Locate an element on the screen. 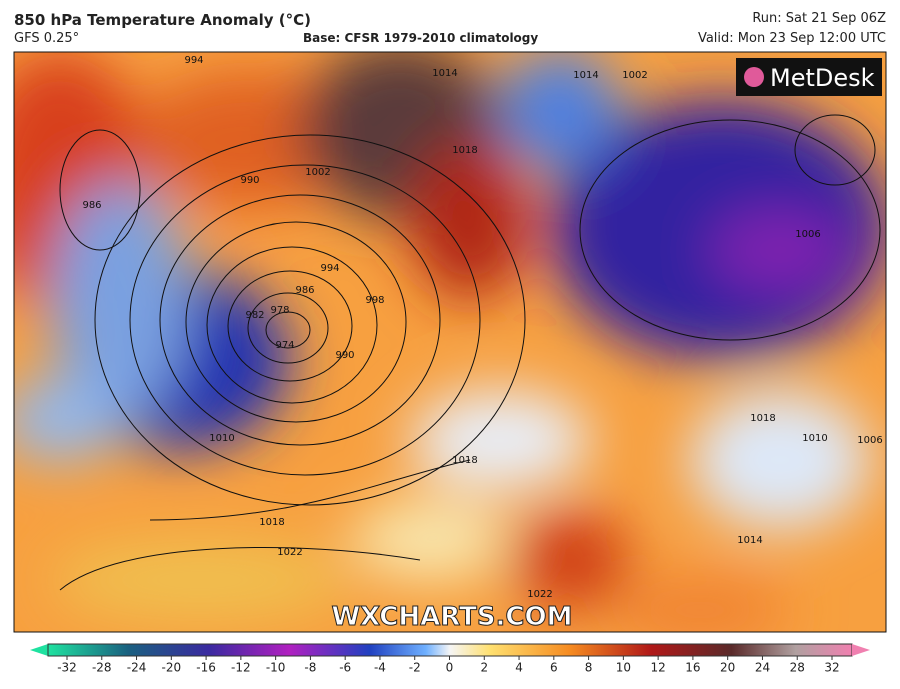  colorbar-min-cap is located at coordinates (39, 650).